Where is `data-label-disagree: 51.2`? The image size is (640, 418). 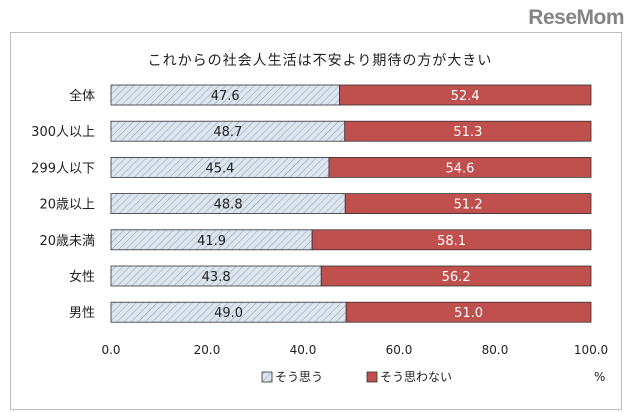
data-label-disagree: 51.2 is located at coordinates (468, 205).